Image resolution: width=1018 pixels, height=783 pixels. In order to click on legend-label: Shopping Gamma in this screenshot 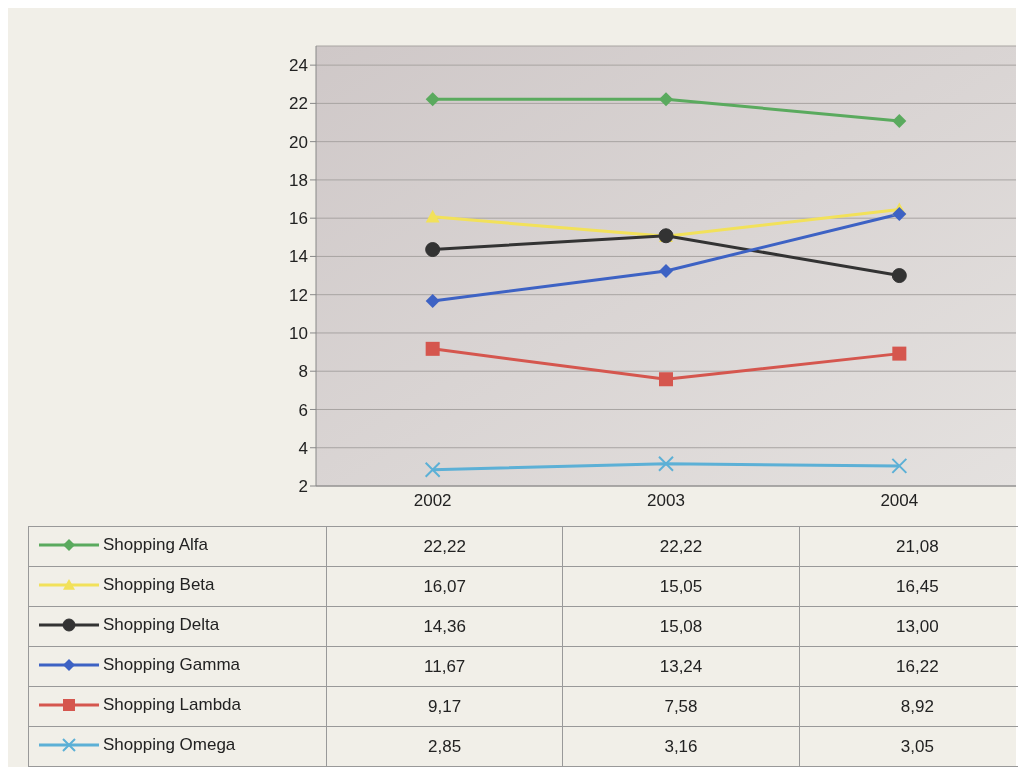, I will do `click(172, 664)`.